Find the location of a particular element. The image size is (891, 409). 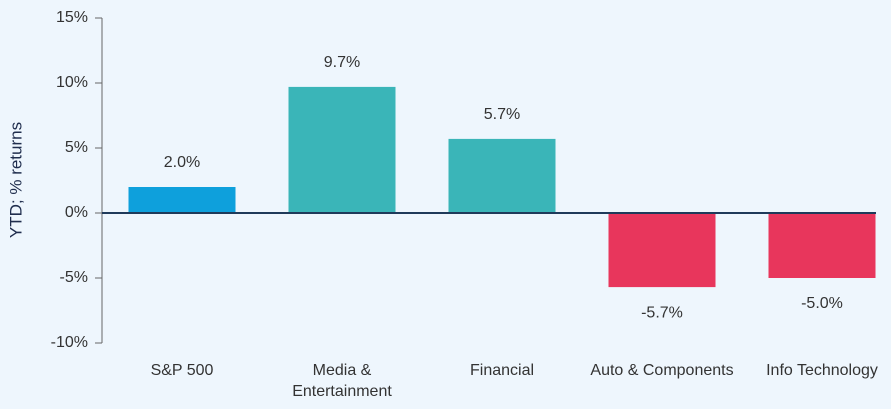

value-label: -5.7% is located at coordinates (662, 312).